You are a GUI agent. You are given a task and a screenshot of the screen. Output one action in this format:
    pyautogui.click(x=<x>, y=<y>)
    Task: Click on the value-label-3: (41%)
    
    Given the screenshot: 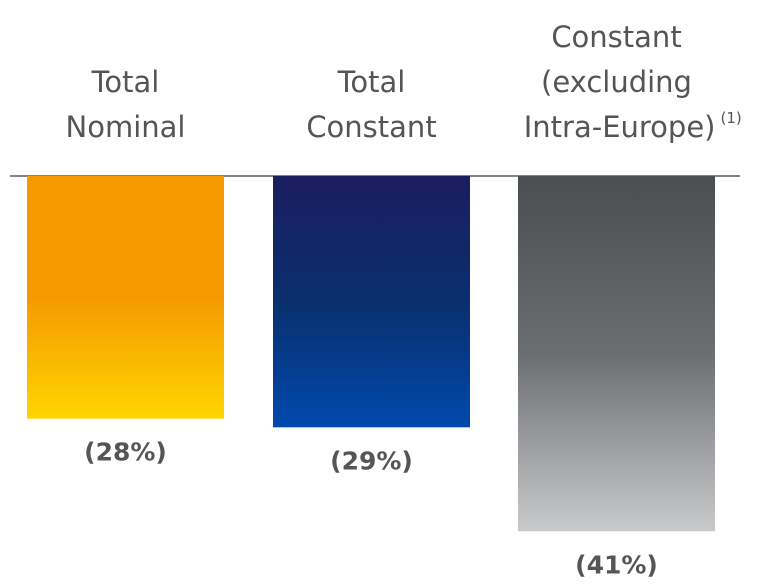 What is the action you would take?
    pyautogui.click(x=616, y=564)
    